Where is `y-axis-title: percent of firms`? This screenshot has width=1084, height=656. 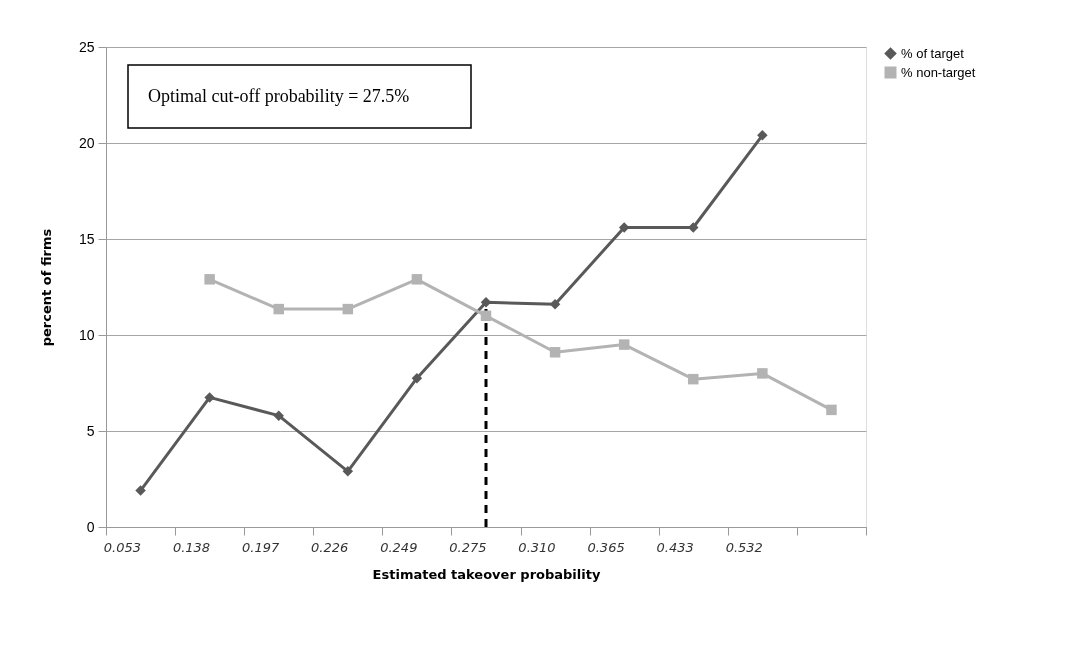 y-axis-title: percent of firms is located at coordinates (46, 287).